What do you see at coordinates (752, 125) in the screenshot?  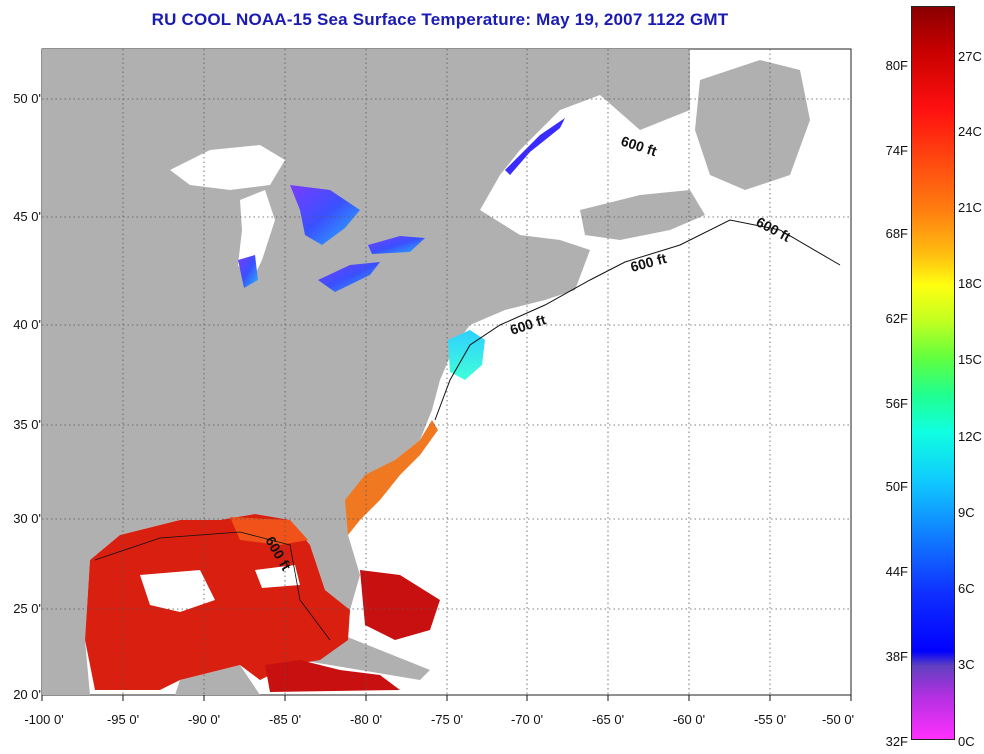 I see `land-newfoundland` at bounding box center [752, 125].